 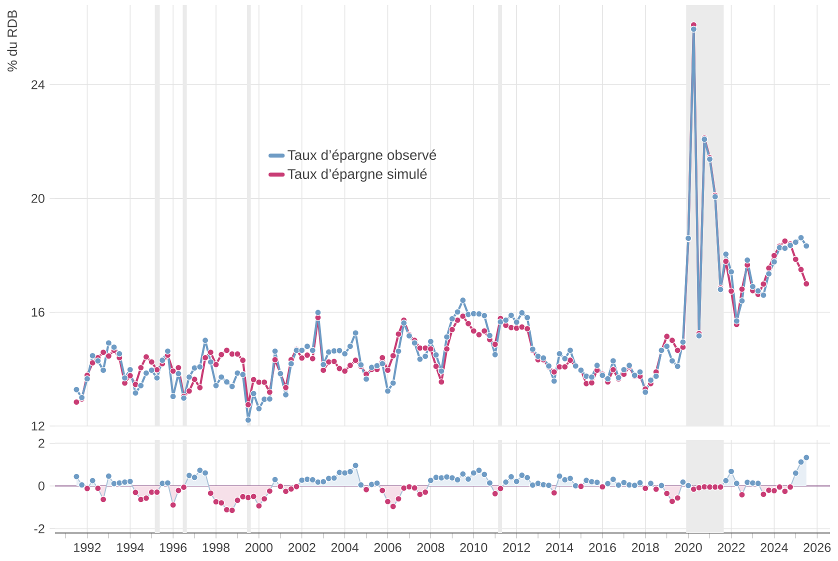 What do you see at coordinates (259, 547) in the screenshot?
I see `x-tick-label: 2000` at bounding box center [259, 547].